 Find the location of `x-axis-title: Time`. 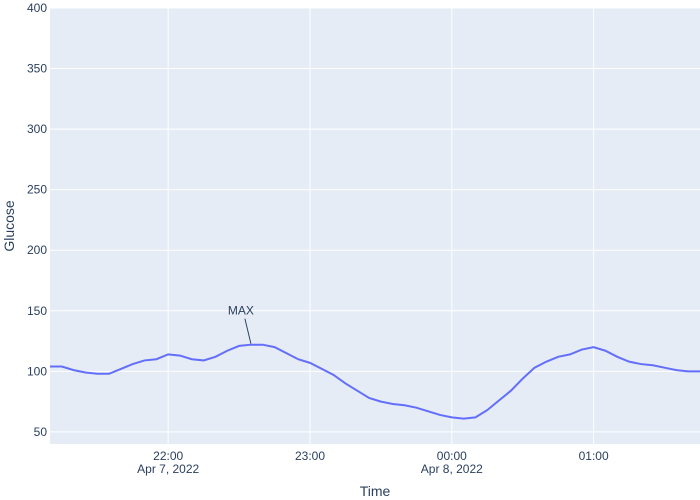

x-axis-title: Time is located at coordinates (375, 491).